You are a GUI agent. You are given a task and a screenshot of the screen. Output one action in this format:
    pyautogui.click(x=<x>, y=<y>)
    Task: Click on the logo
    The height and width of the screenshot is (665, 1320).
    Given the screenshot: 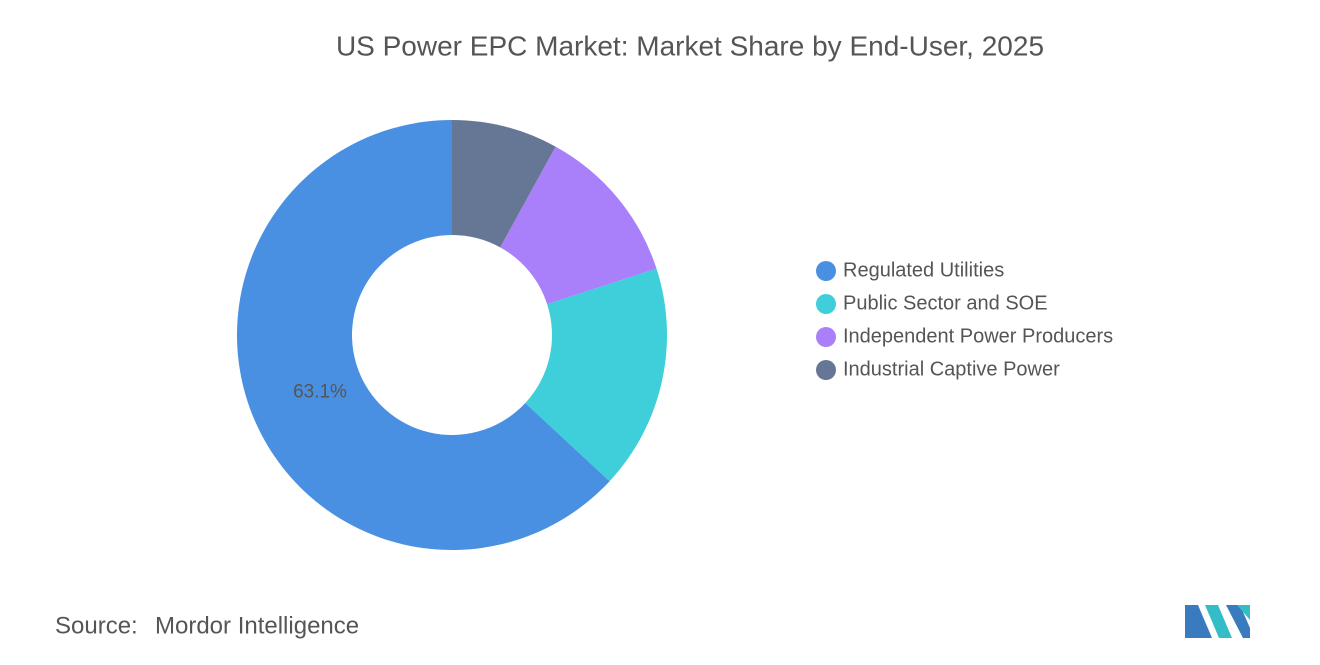 What is the action you would take?
    pyautogui.click(x=1217, y=621)
    